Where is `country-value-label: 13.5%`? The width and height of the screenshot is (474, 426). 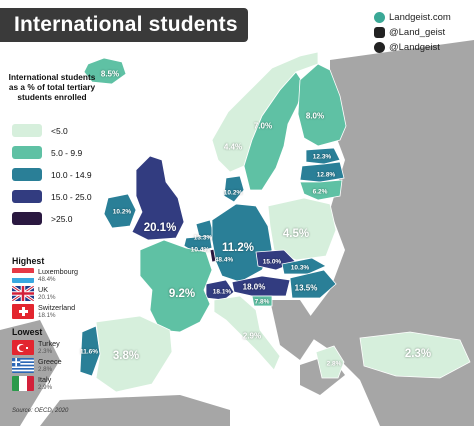 country-value-label: 13.5% is located at coordinates (306, 288).